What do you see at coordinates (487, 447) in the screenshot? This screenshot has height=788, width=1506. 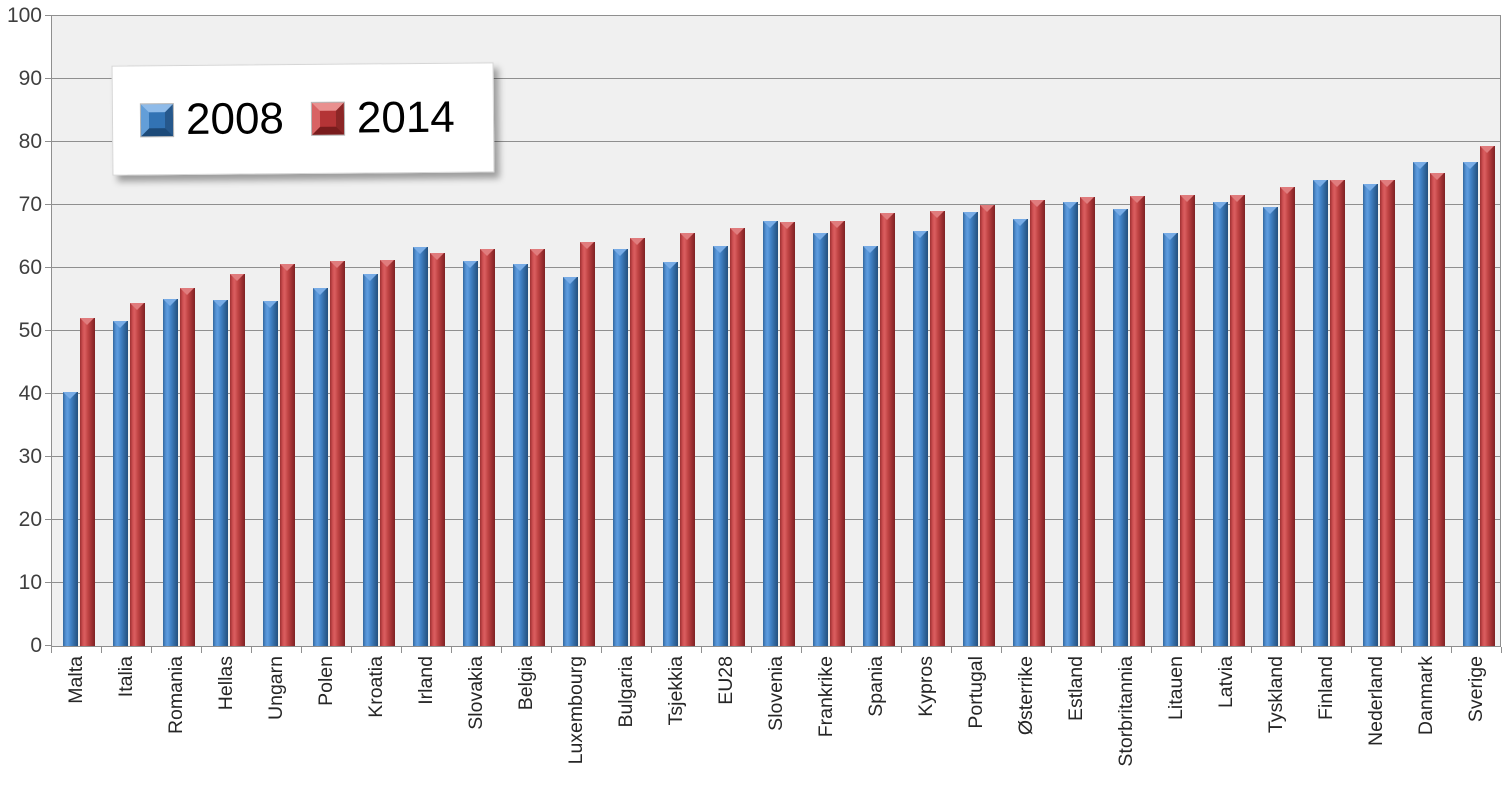 I see `bar-2014-slovakia` at bounding box center [487, 447].